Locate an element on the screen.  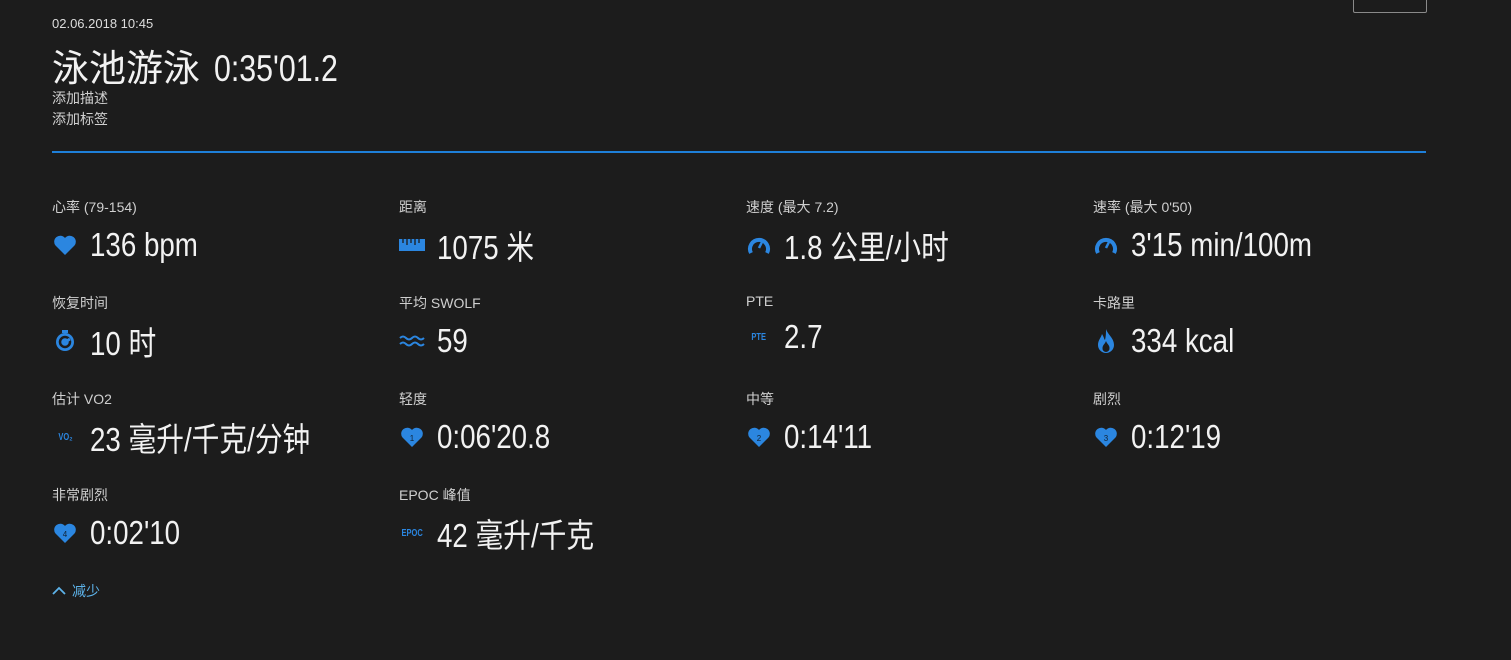
svg-text: 3 is located at coordinates (1106, 438).